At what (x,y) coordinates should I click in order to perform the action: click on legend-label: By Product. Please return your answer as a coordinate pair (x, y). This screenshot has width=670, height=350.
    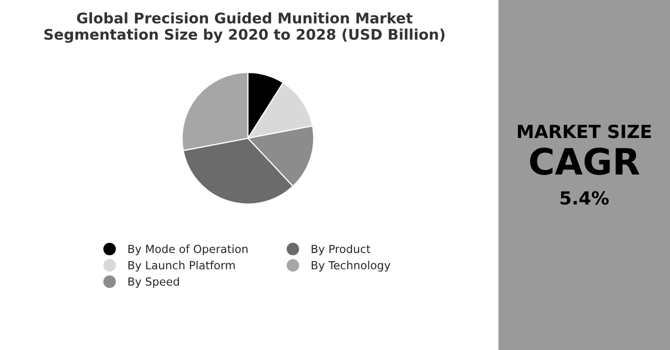
    Looking at the image, I should click on (341, 250).